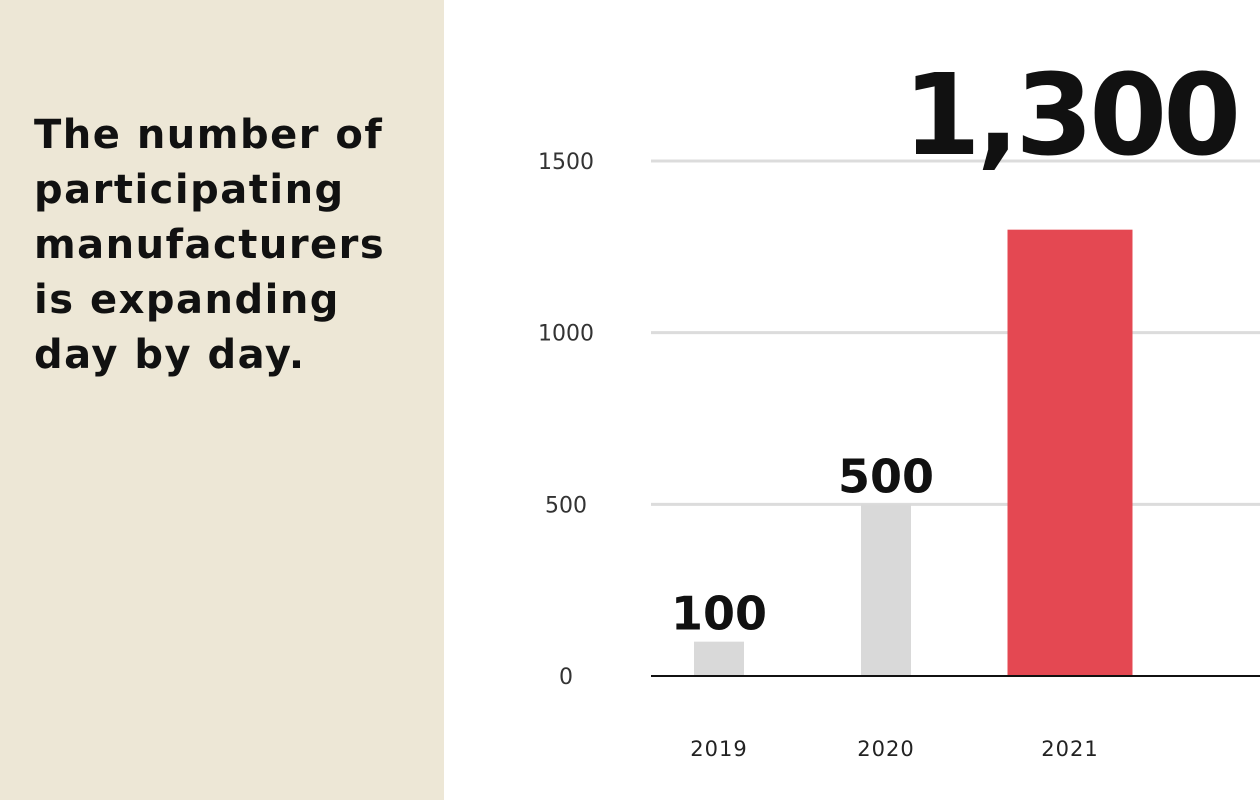 The height and width of the screenshot is (800, 1260). What do you see at coordinates (566, 162) in the screenshot?
I see `y-tick-label: 1500` at bounding box center [566, 162].